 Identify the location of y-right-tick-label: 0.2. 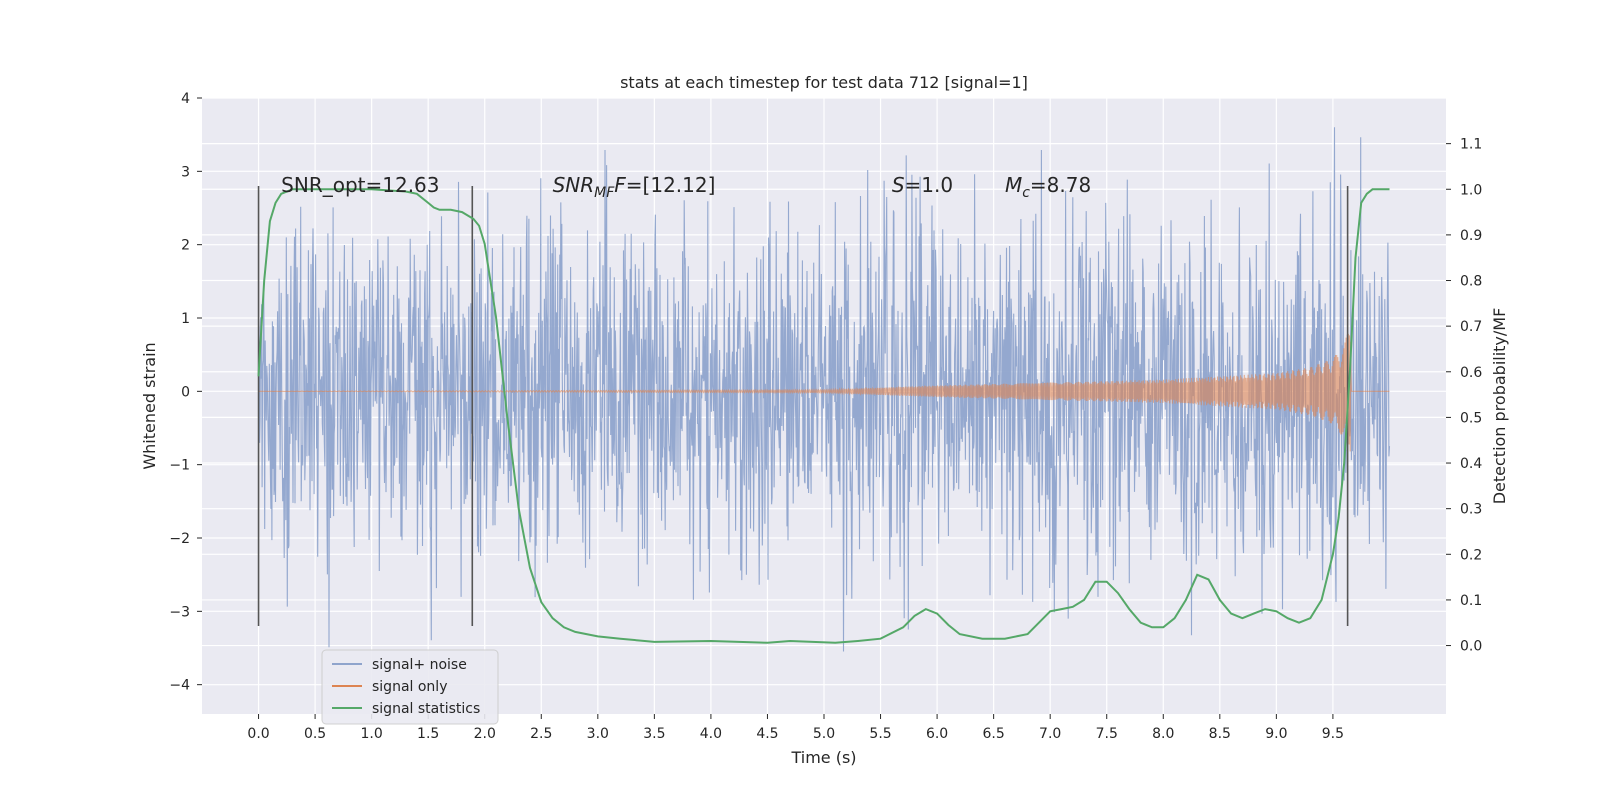
(1471, 555).